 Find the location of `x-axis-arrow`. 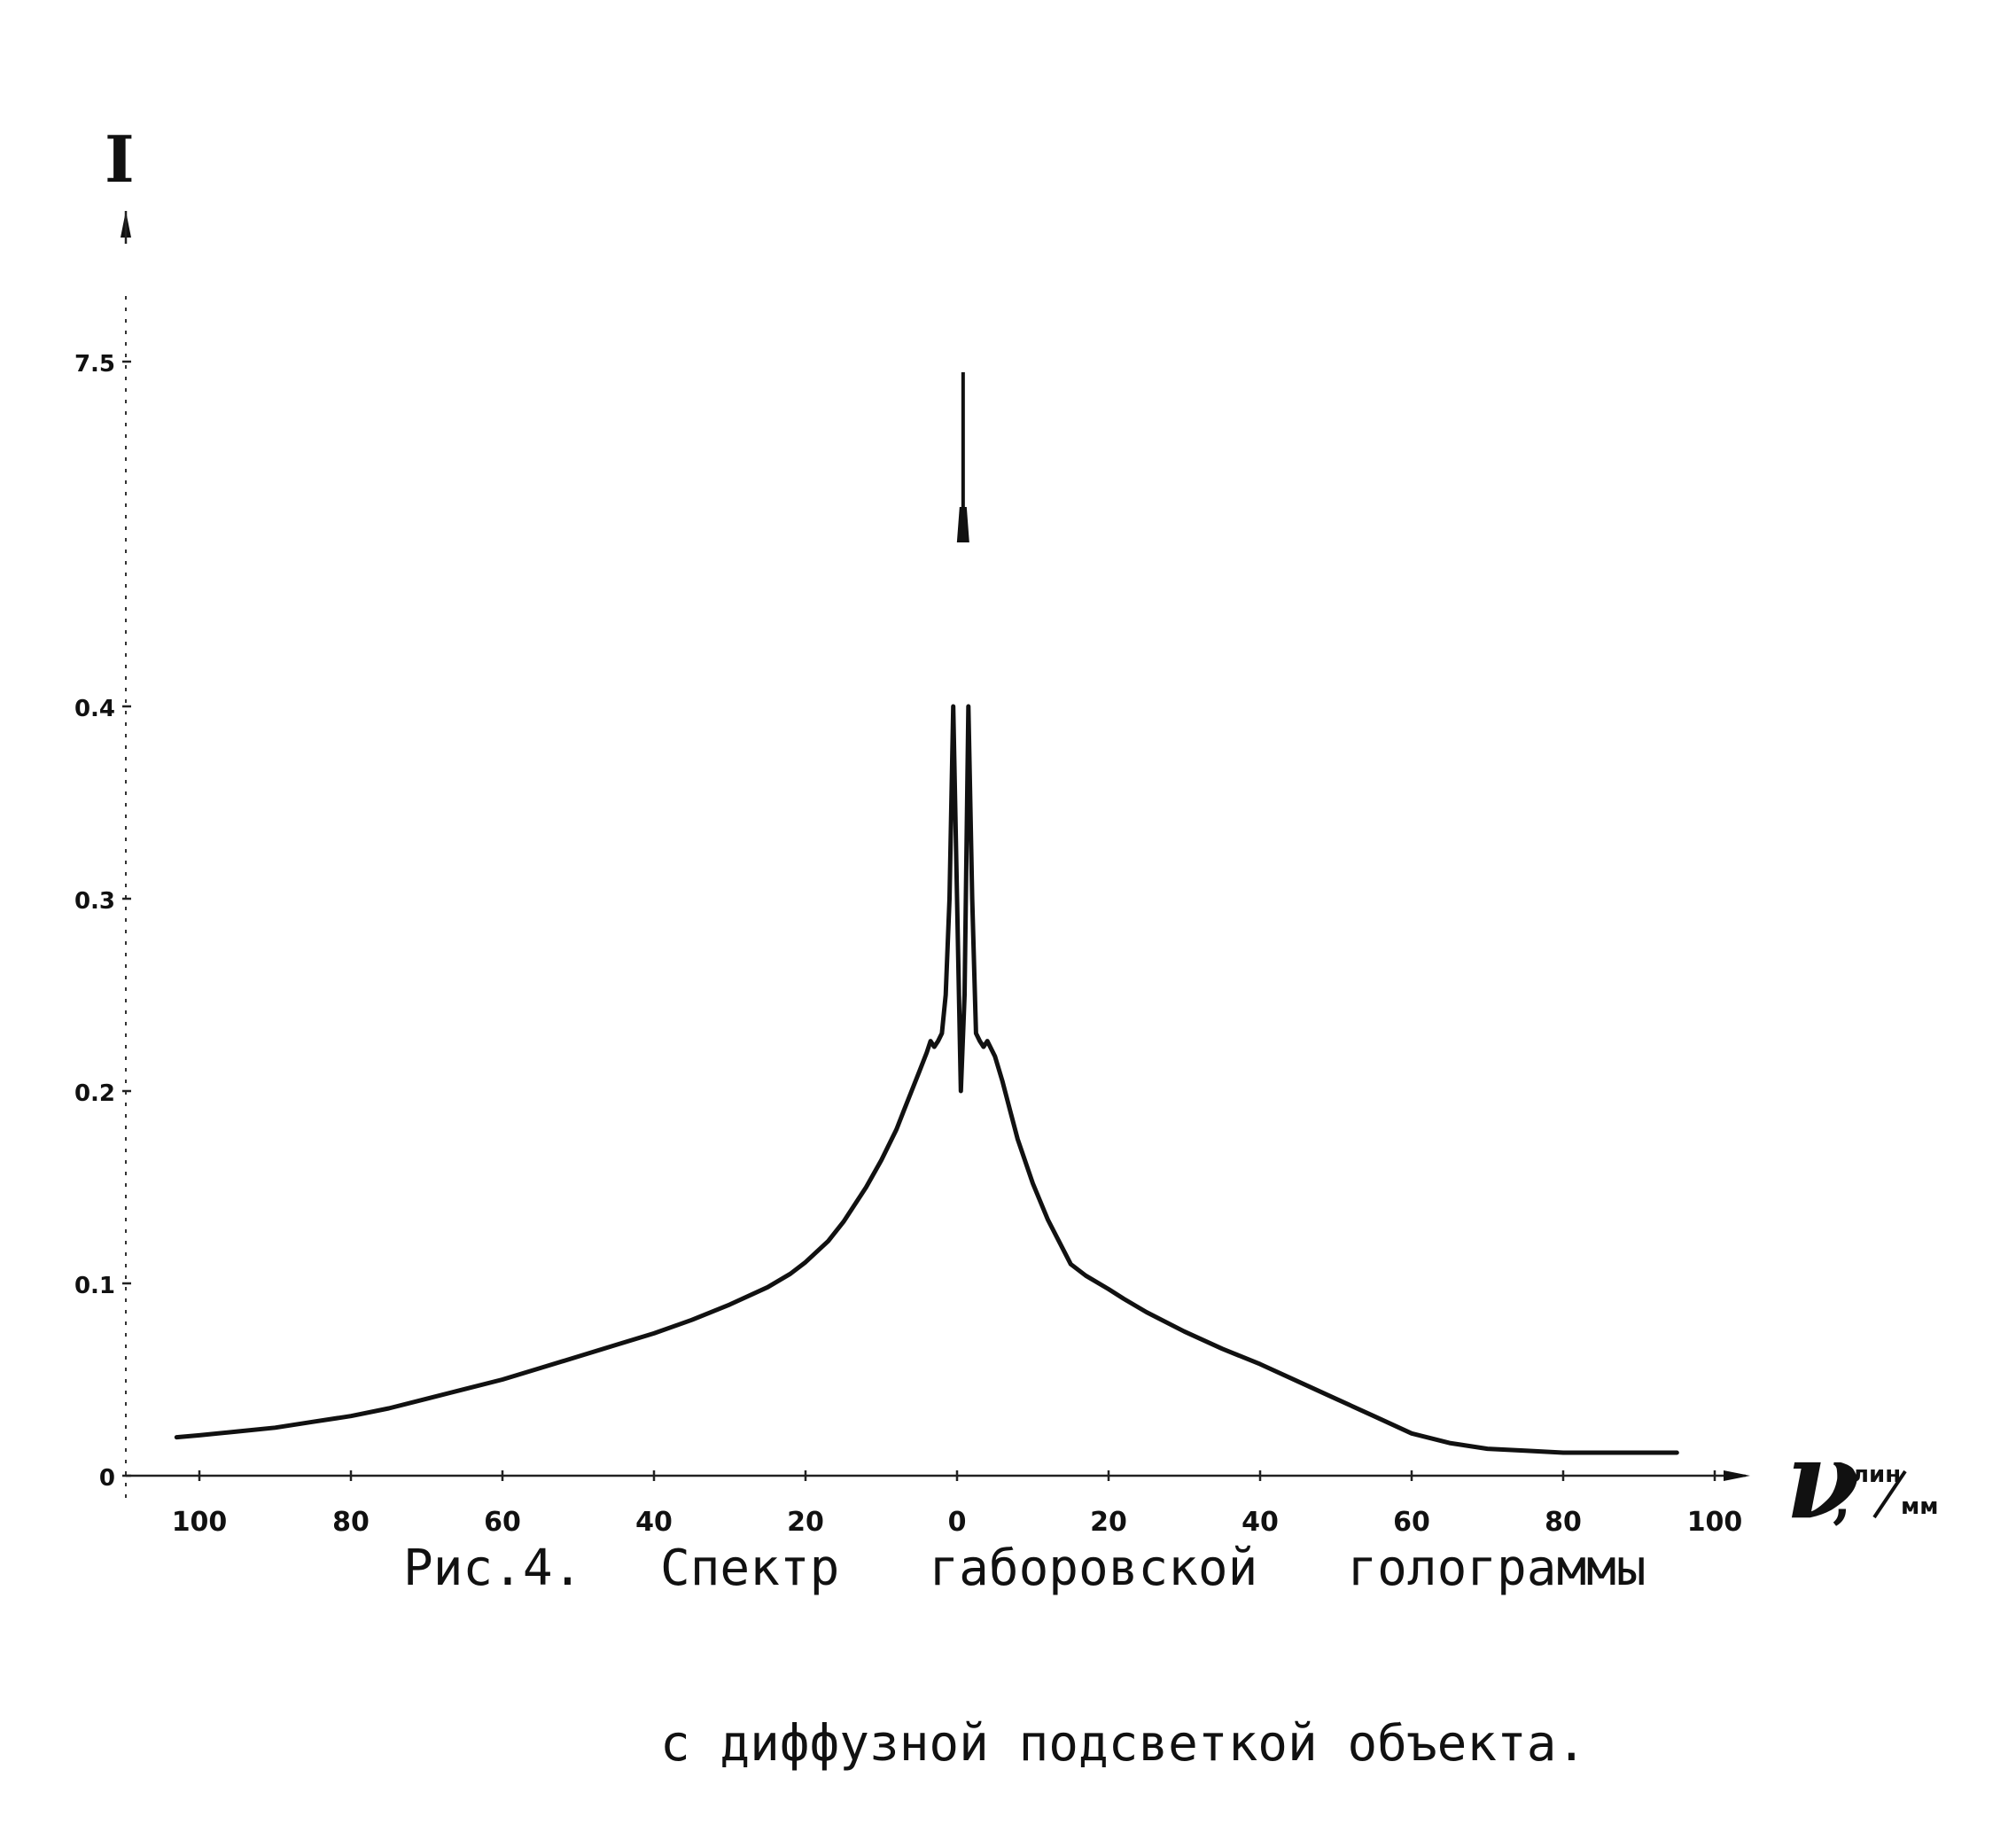

x-axis-arrow is located at coordinates (1737, 1475).